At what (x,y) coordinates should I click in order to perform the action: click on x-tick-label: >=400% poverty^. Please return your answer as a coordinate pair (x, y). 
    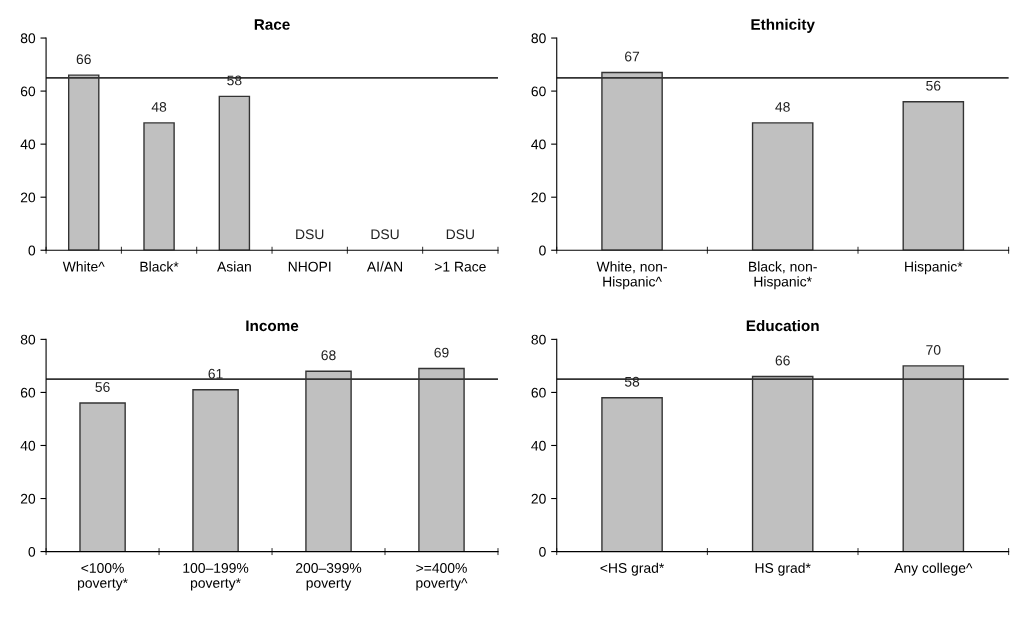
    Looking at the image, I should click on (442, 577).